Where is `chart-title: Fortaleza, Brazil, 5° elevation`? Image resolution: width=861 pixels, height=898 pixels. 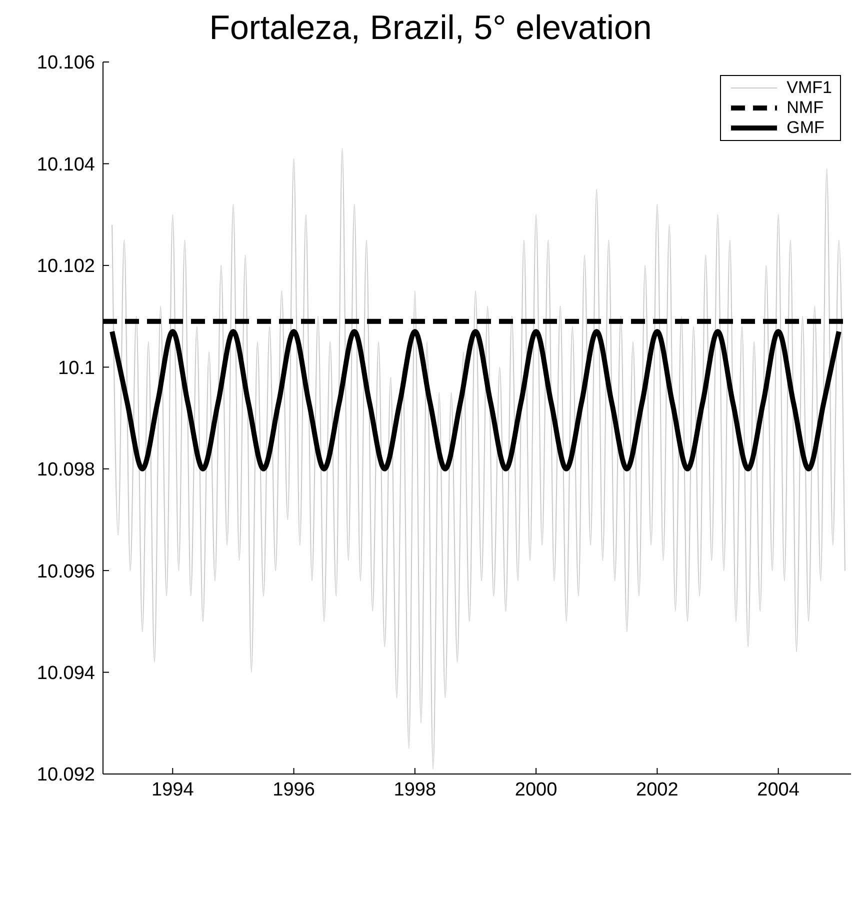 chart-title: Fortaleza, Brazil, 5° elevation is located at coordinates (430, 28).